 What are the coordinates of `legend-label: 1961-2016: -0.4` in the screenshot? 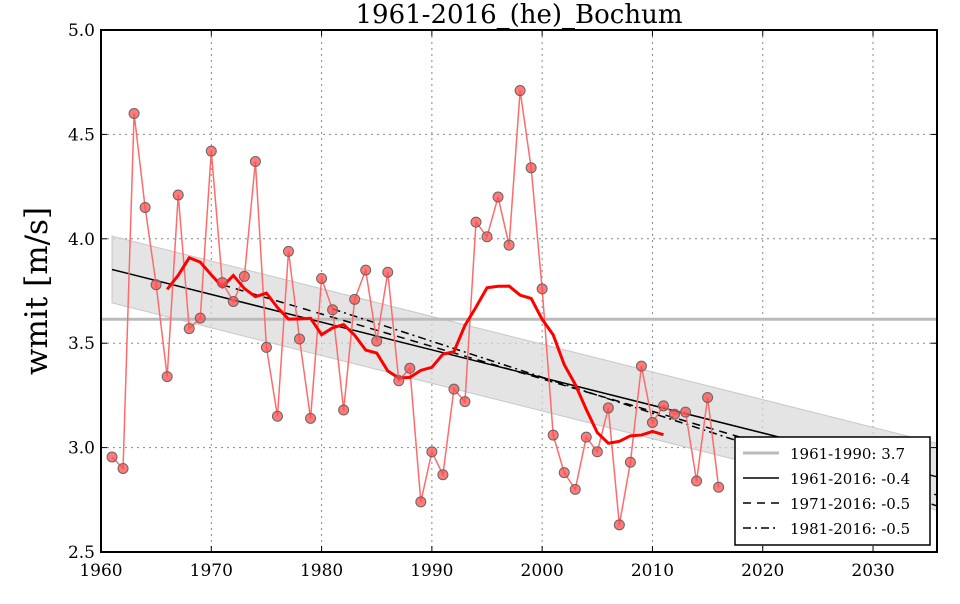 It's located at (850, 479).